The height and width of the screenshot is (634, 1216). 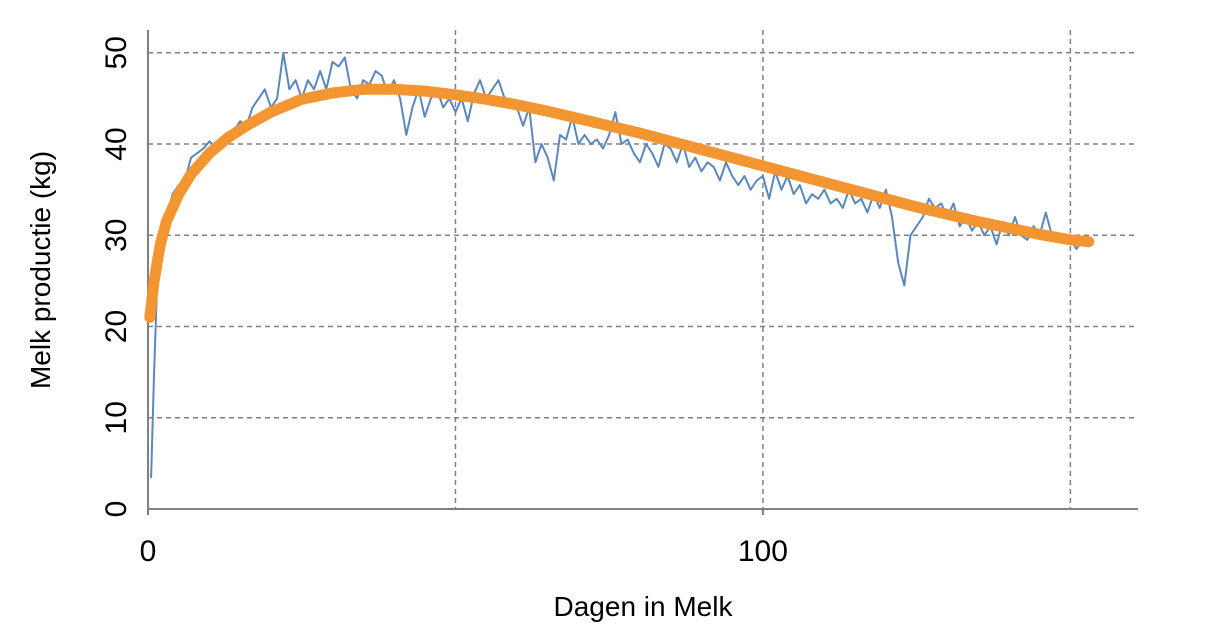 I want to click on x-tick-label: 0, so click(x=148, y=551).